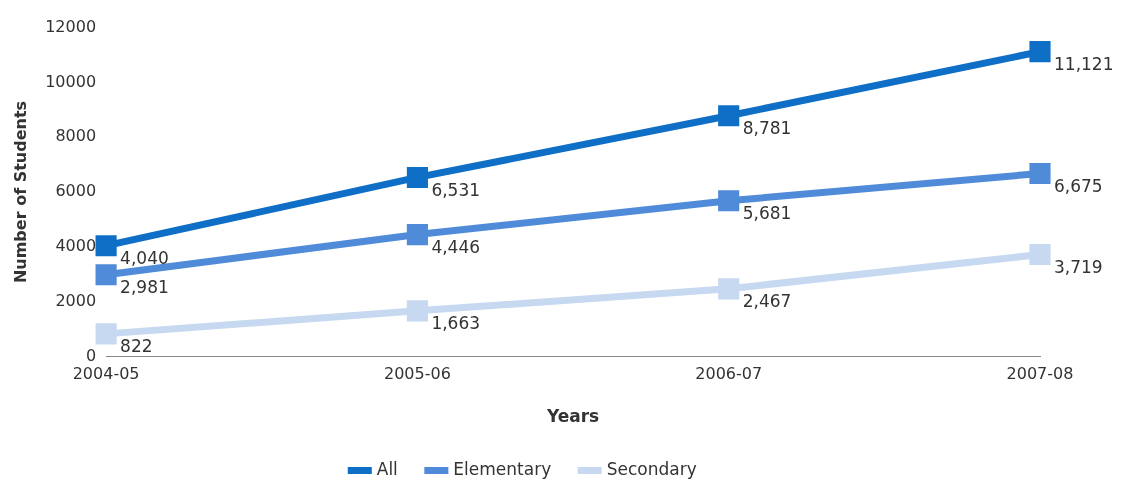 This screenshot has width=1138, height=497. What do you see at coordinates (767, 213) in the screenshot?
I see `data-label: 5,681` at bounding box center [767, 213].